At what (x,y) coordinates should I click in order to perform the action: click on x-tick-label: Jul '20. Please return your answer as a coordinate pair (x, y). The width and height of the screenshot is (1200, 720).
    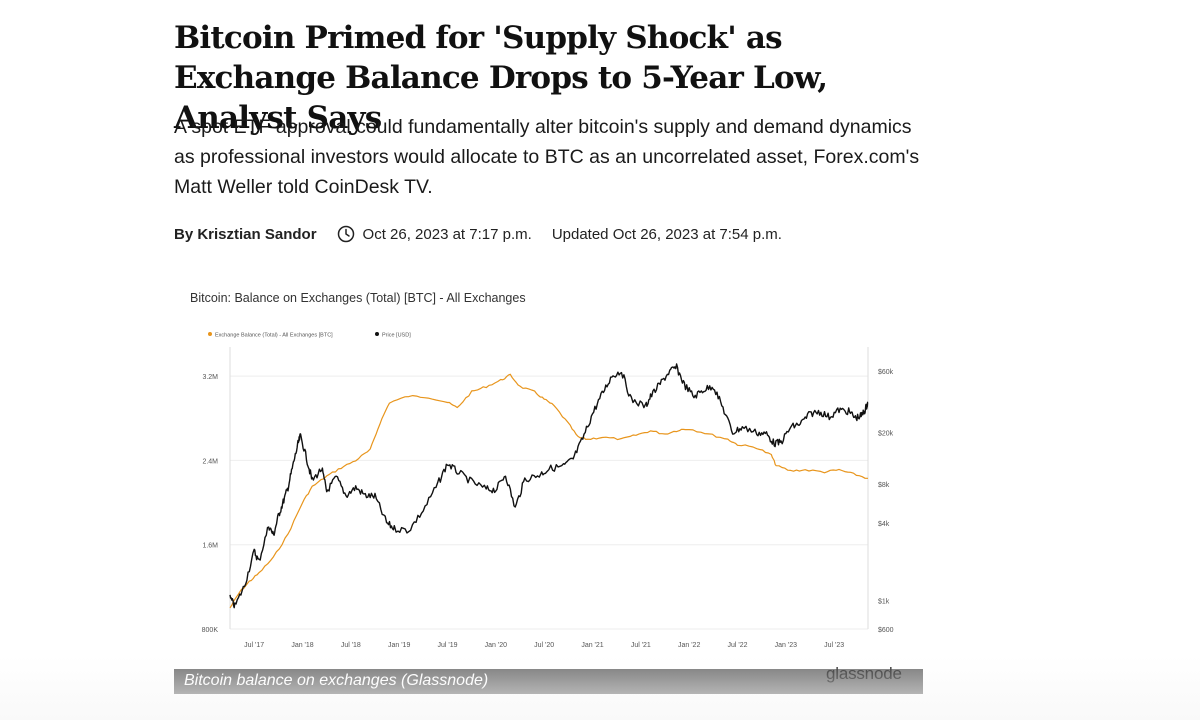
    Looking at the image, I should click on (544, 645).